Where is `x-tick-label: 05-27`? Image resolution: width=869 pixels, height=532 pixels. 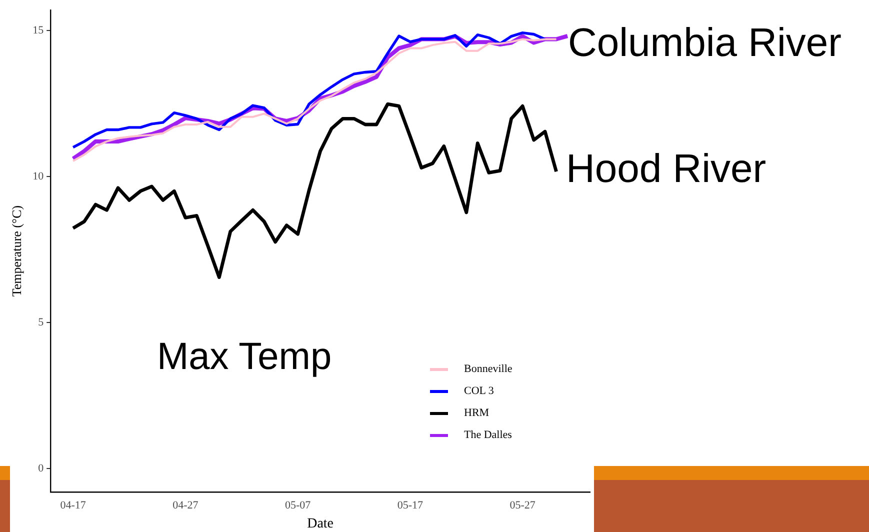 x-tick-label: 05-27 is located at coordinates (523, 505).